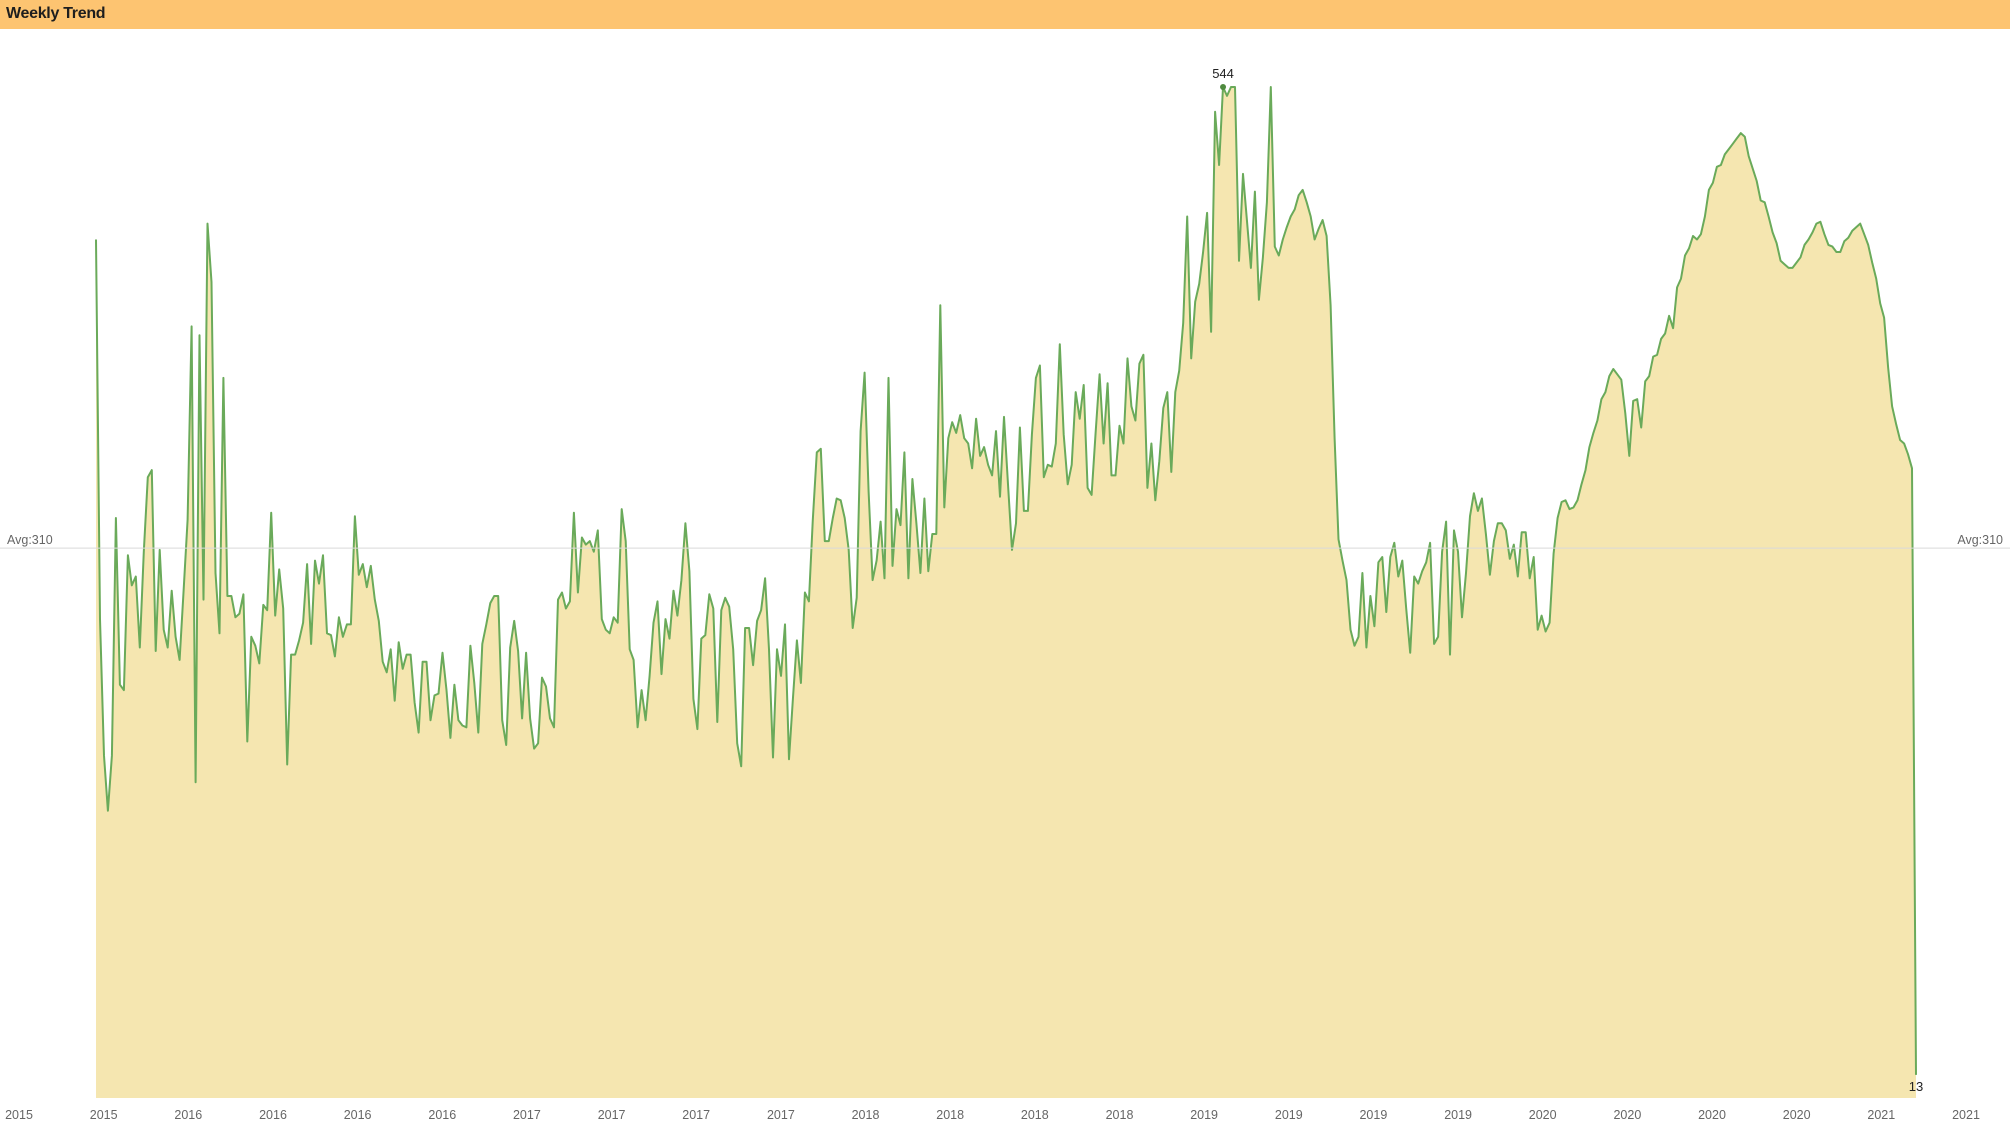  I want to click on chart-title: Weekly Trend, so click(56, 13).